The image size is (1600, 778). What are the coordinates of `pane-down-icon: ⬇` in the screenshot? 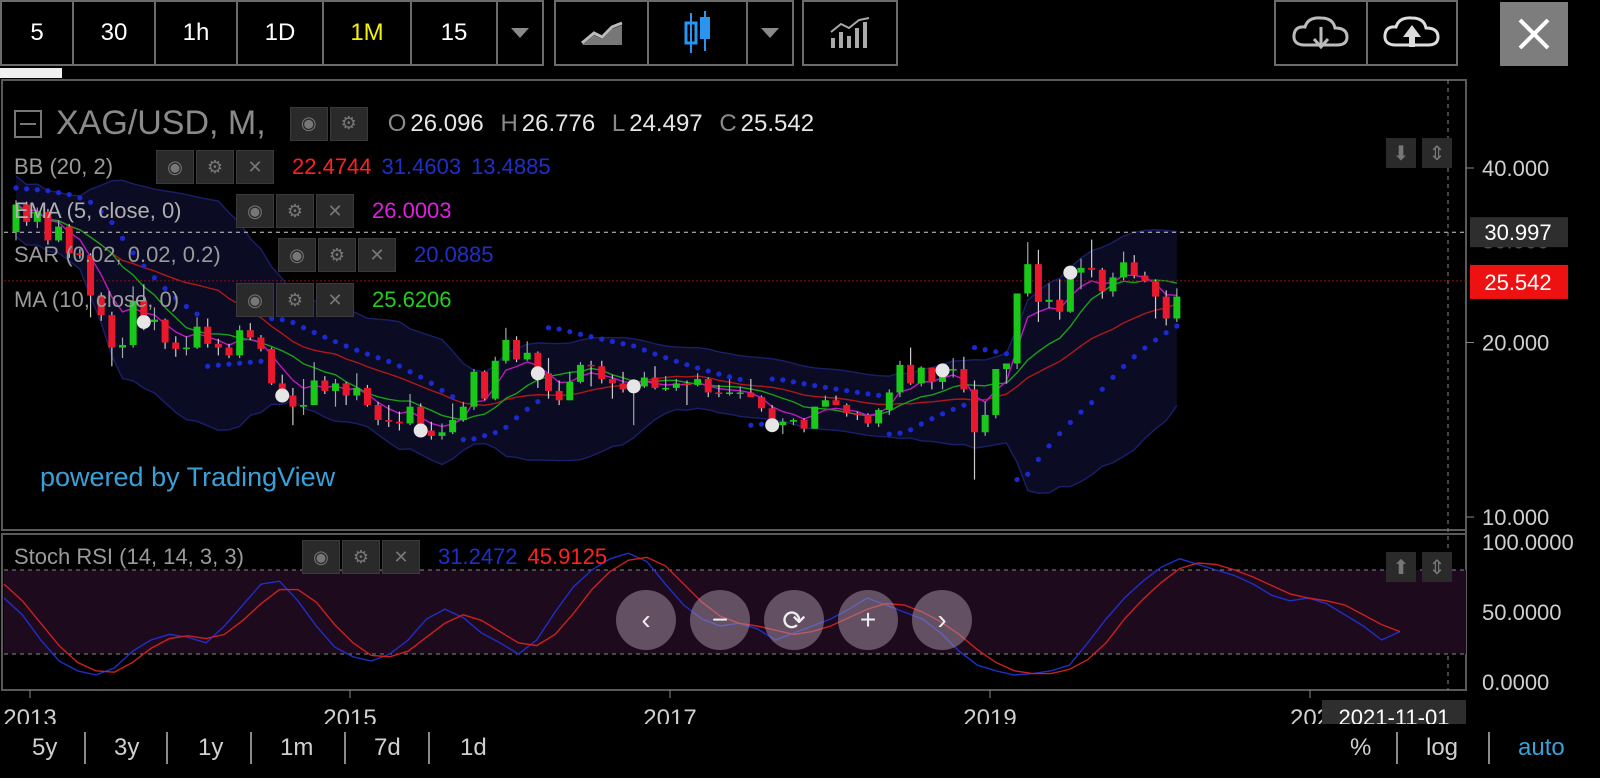 It's located at (1401, 153).